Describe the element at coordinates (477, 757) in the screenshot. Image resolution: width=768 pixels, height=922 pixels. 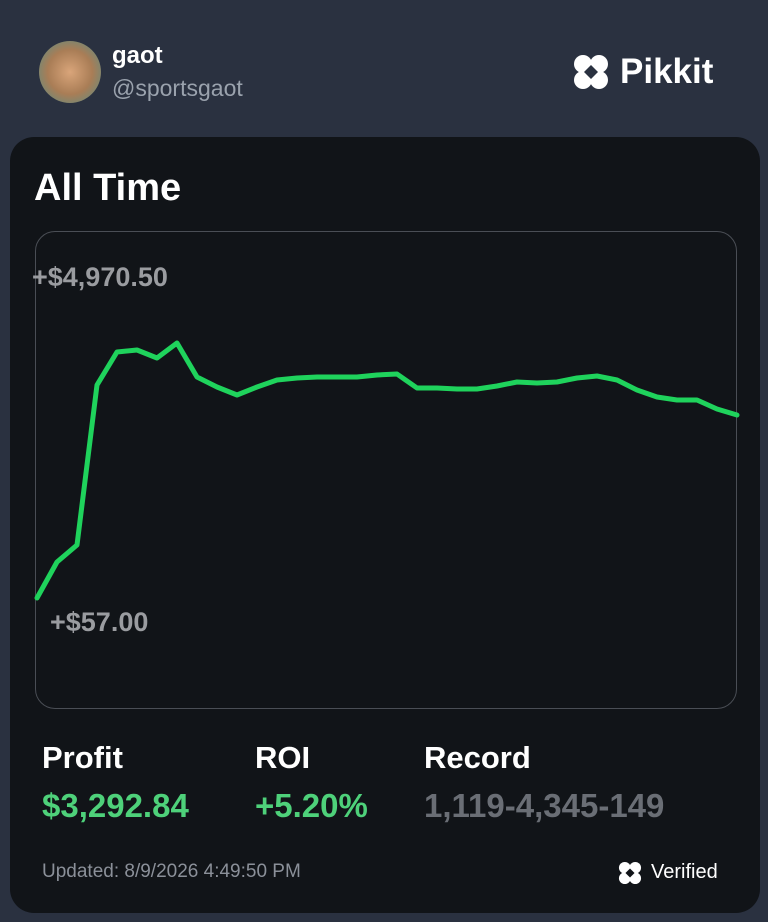
I see `stat-label: Record` at that location.